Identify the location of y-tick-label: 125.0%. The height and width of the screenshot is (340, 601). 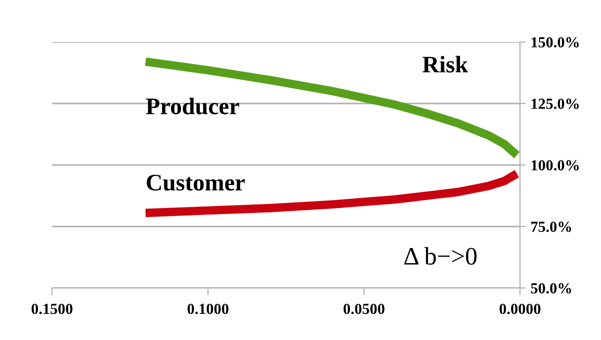
(555, 104).